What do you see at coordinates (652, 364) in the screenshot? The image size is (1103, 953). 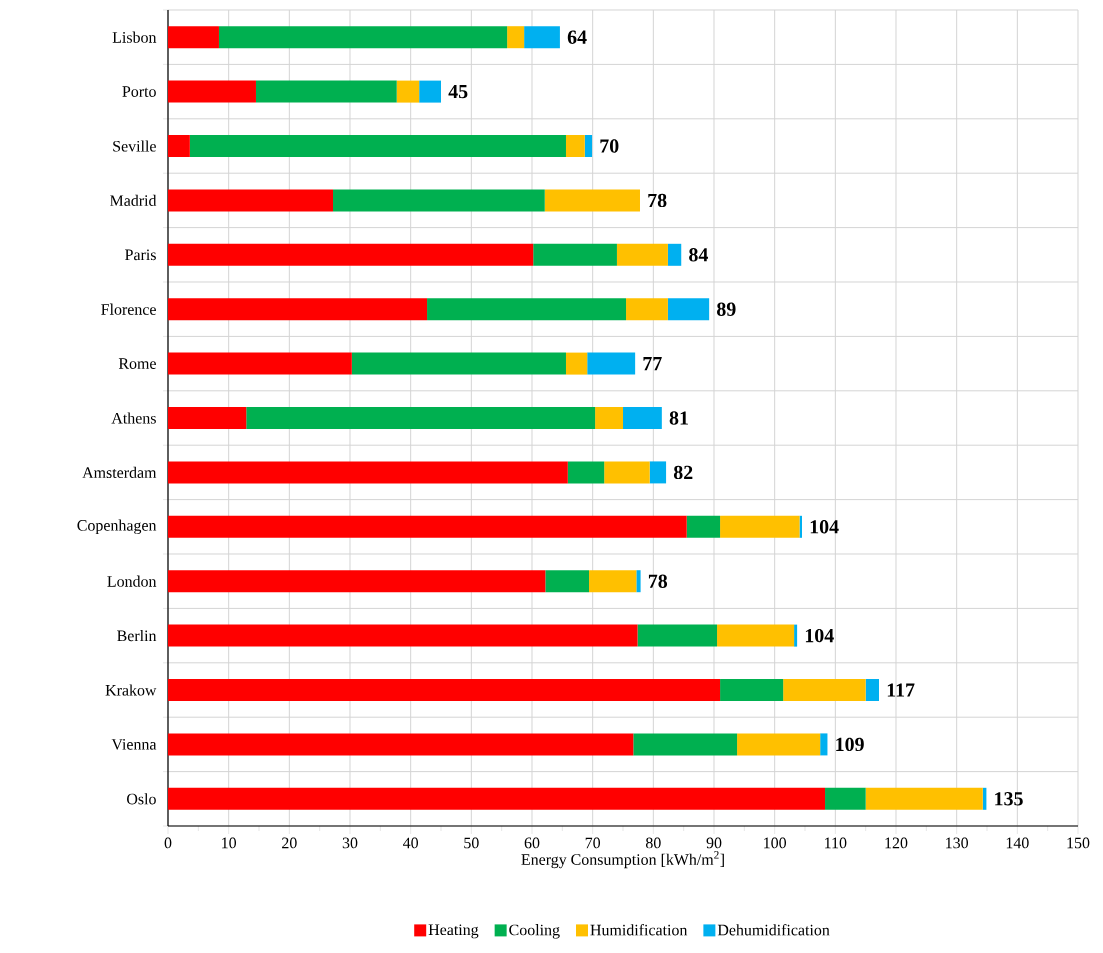 I see `total-label: 77` at bounding box center [652, 364].